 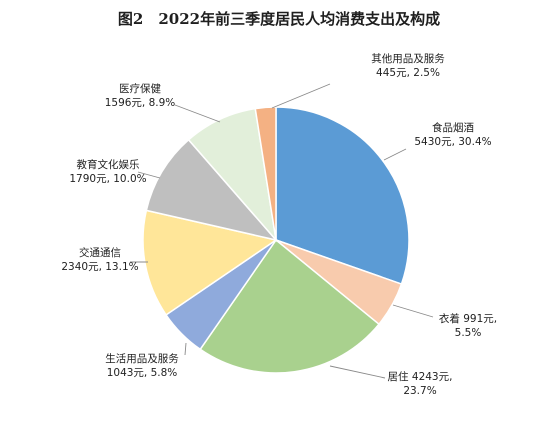 I want to click on slice-label-line: 1043元, 5.8%, so click(x=142, y=373).